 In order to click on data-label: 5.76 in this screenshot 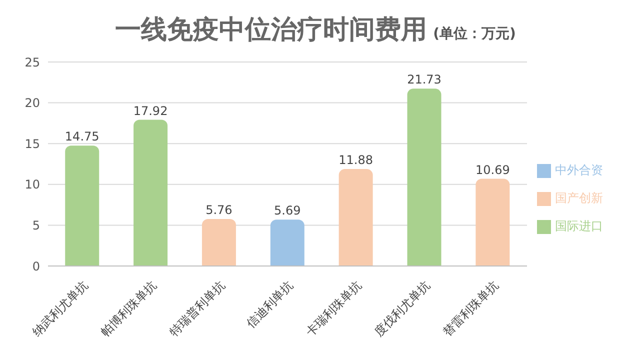, I will do `click(219, 210)`.